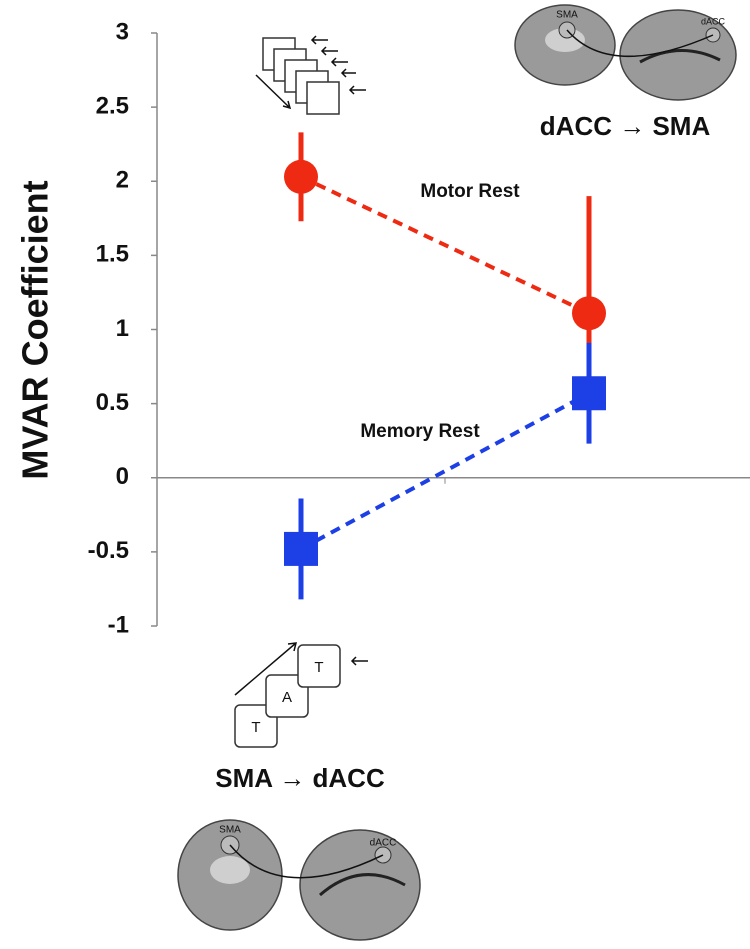  I want to click on card-letter: A, so click(287, 697).